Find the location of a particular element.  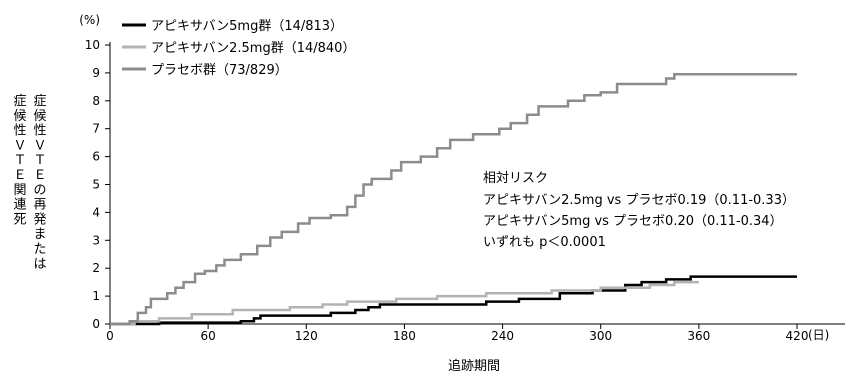

x-unit-label: (日) is located at coordinates (818, 335).